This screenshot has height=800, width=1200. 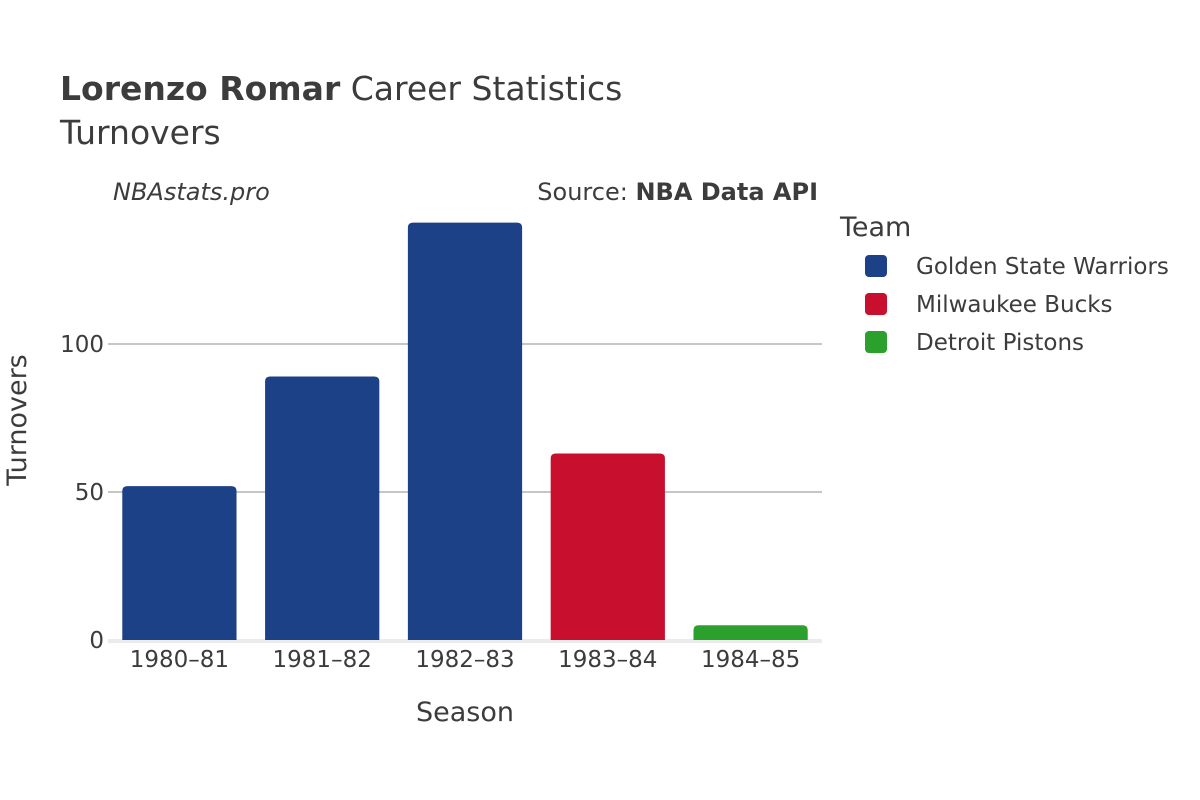 What do you see at coordinates (82, 345) in the screenshot?
I see `y-tick-label: 100` at bounding box center [82, 345].